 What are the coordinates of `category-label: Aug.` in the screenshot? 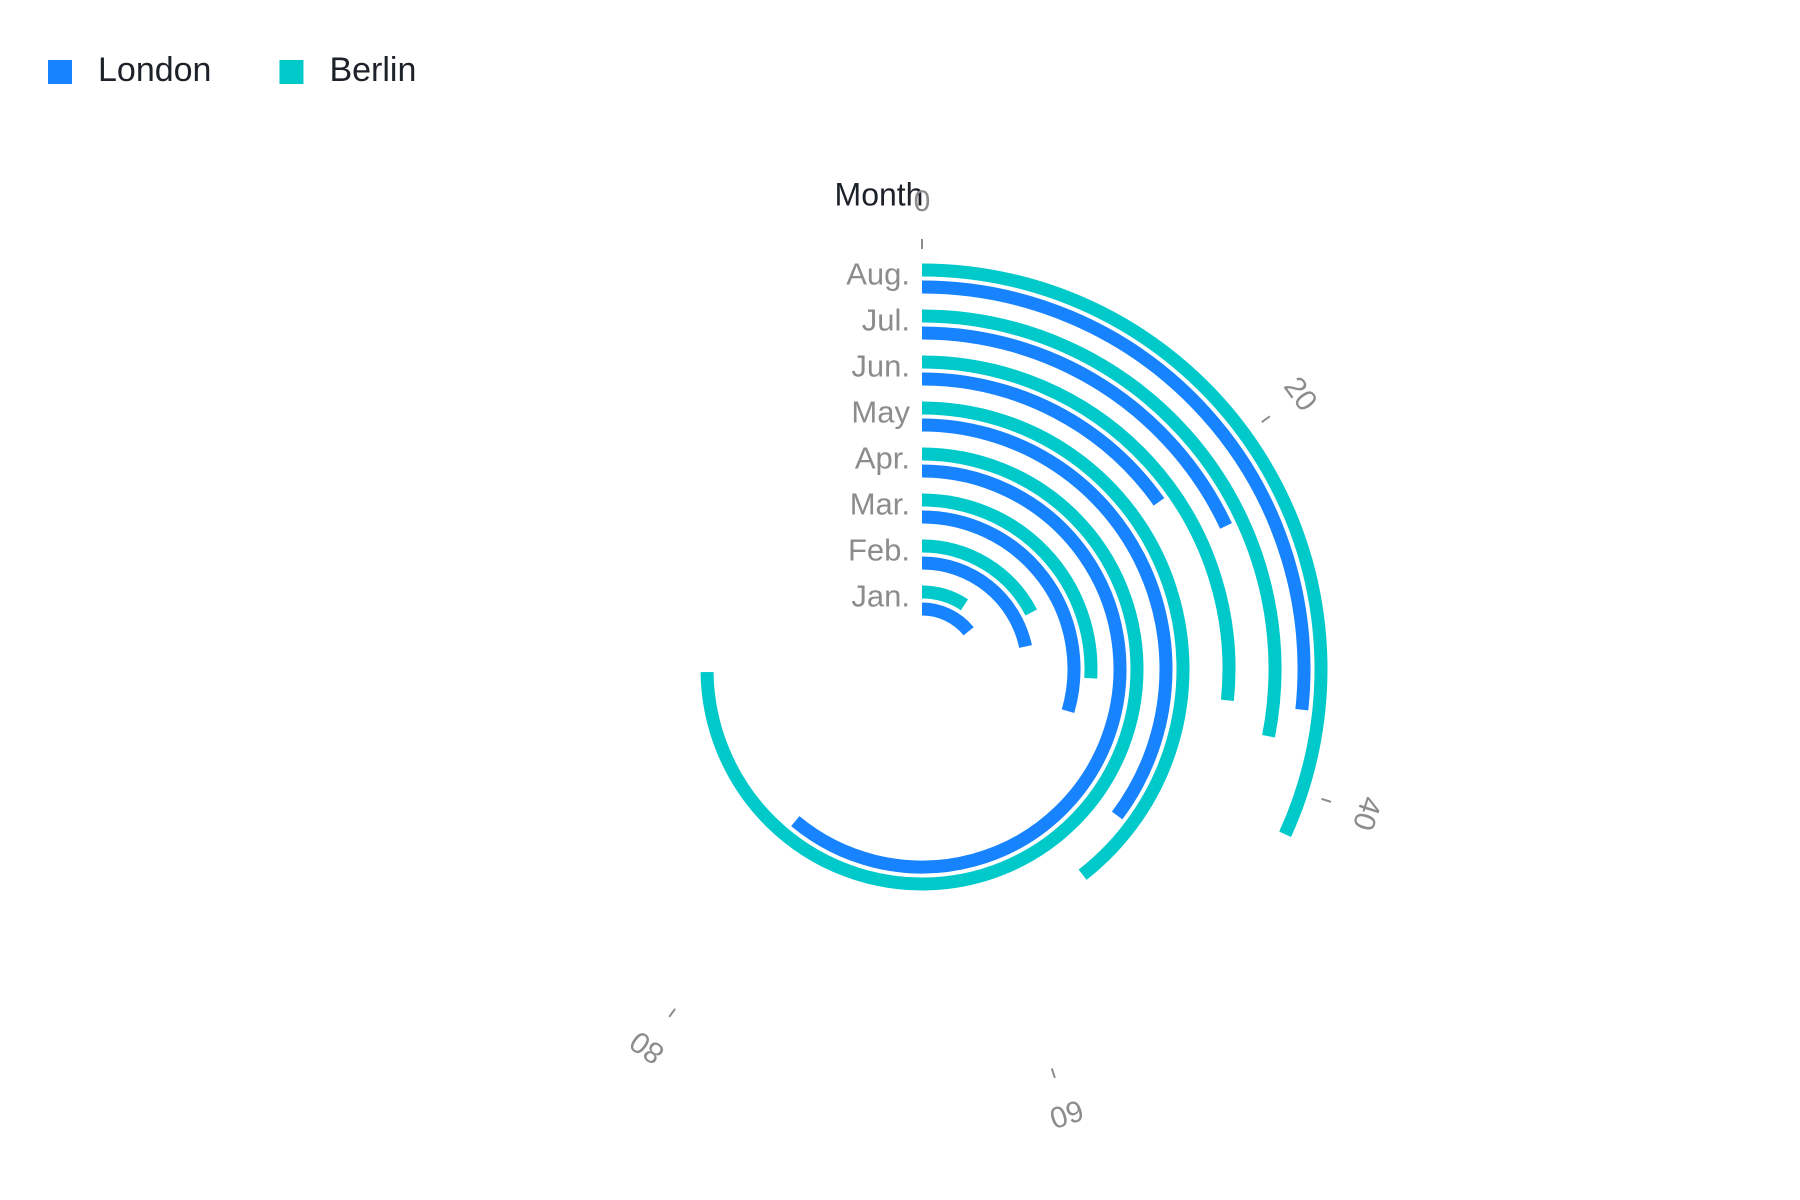 It's located at (878, 274).